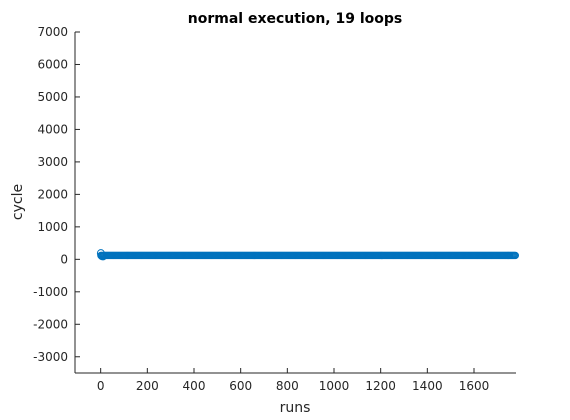 The image size is (570, 420). I want to click on x-axis: 0 200 400 600 800 1000 1200 1400 1600, so click(295, 380).